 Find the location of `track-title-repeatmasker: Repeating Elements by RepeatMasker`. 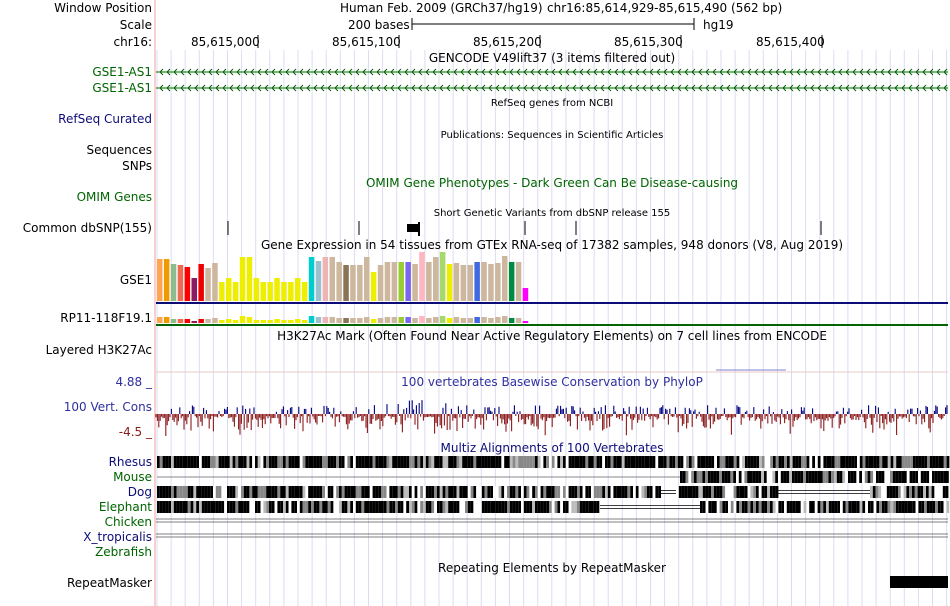

track-title-repeatmasker: Repeating Elements by RepeatMasker is located at coordinates (552, 568).